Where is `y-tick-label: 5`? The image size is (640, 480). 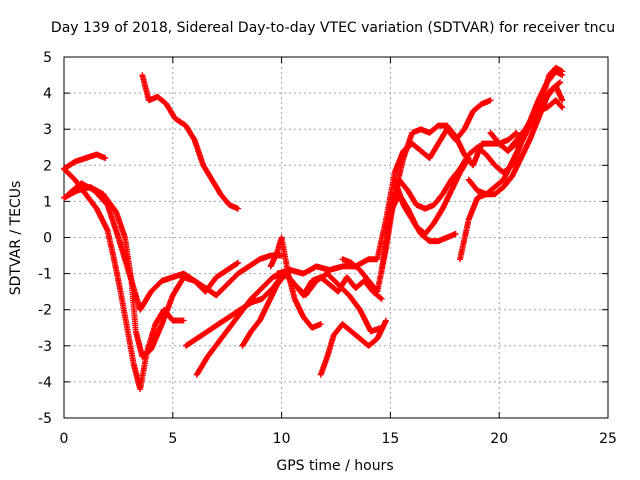
y-tick-label: 5 is located at coordinates (47, 58).